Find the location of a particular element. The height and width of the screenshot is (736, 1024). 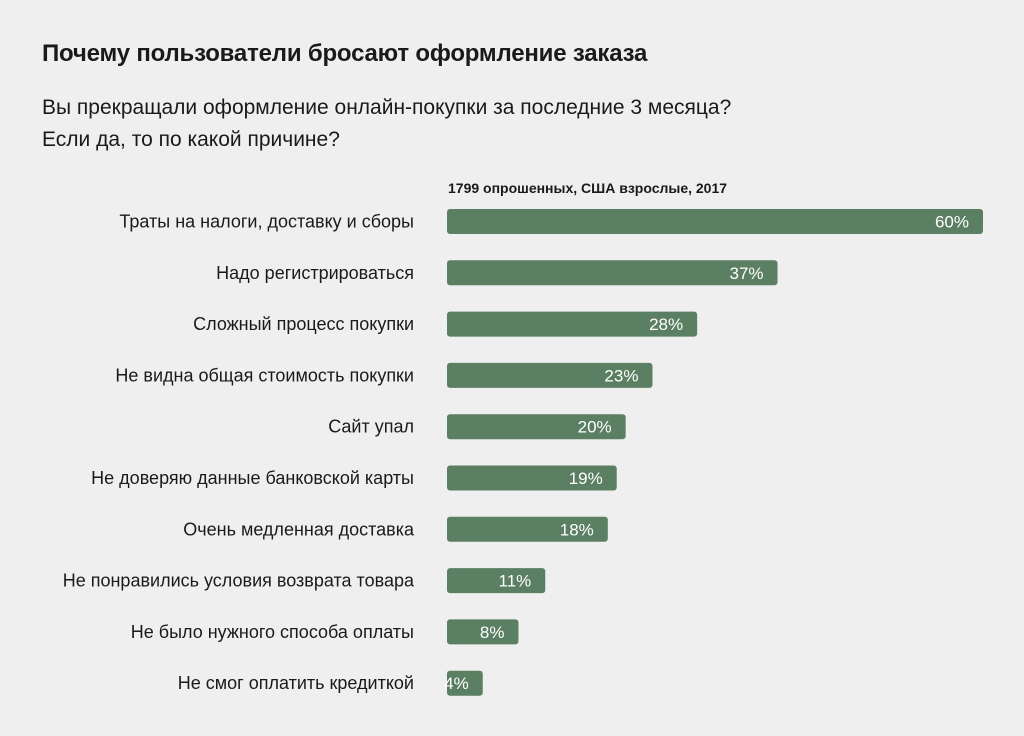

subtitle-line-2: Если да, то по какой причине? is located at coordinates (191, 139).